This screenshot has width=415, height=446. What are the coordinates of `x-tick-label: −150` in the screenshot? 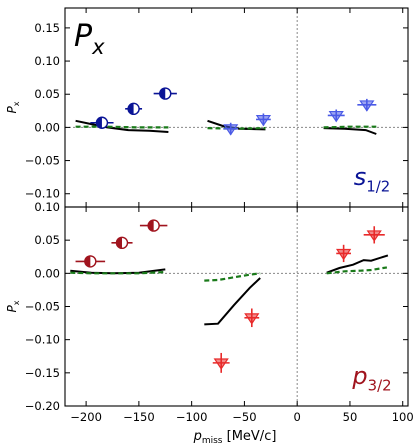 It's located at (139, 417).